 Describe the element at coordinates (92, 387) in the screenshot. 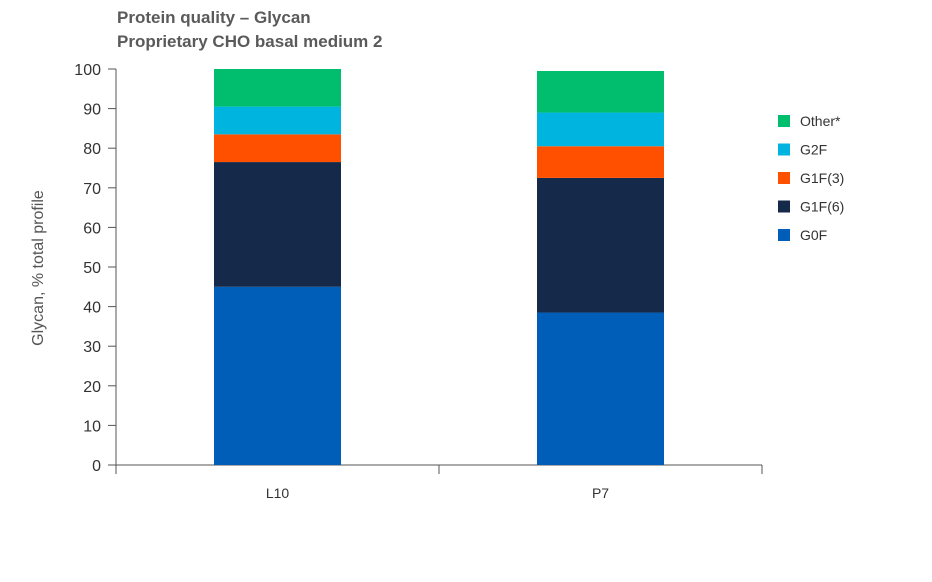

I see `y-tick-label: 20` at that location.